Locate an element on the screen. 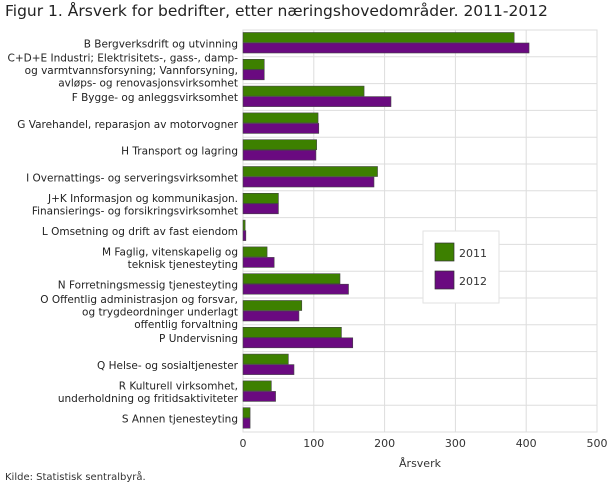 Image resolution: width=610 pixels, height=488 pixels. legend-box is located at coordinates (461, 267).